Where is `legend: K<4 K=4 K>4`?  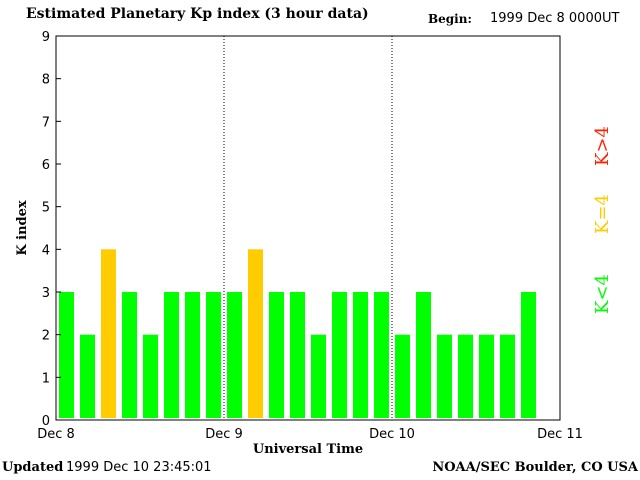
legend: K<4 K=4 K>4 is located at coordinates (602, 220).